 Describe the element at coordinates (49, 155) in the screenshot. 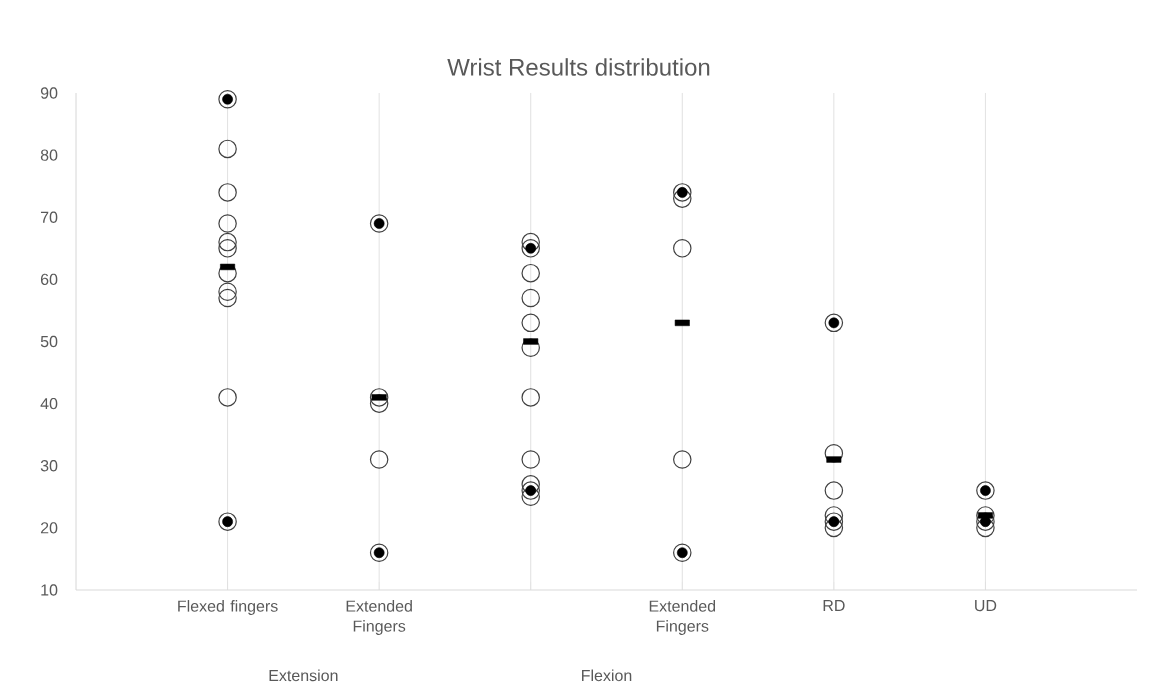

I see `y-tick-label: 80` at that location.